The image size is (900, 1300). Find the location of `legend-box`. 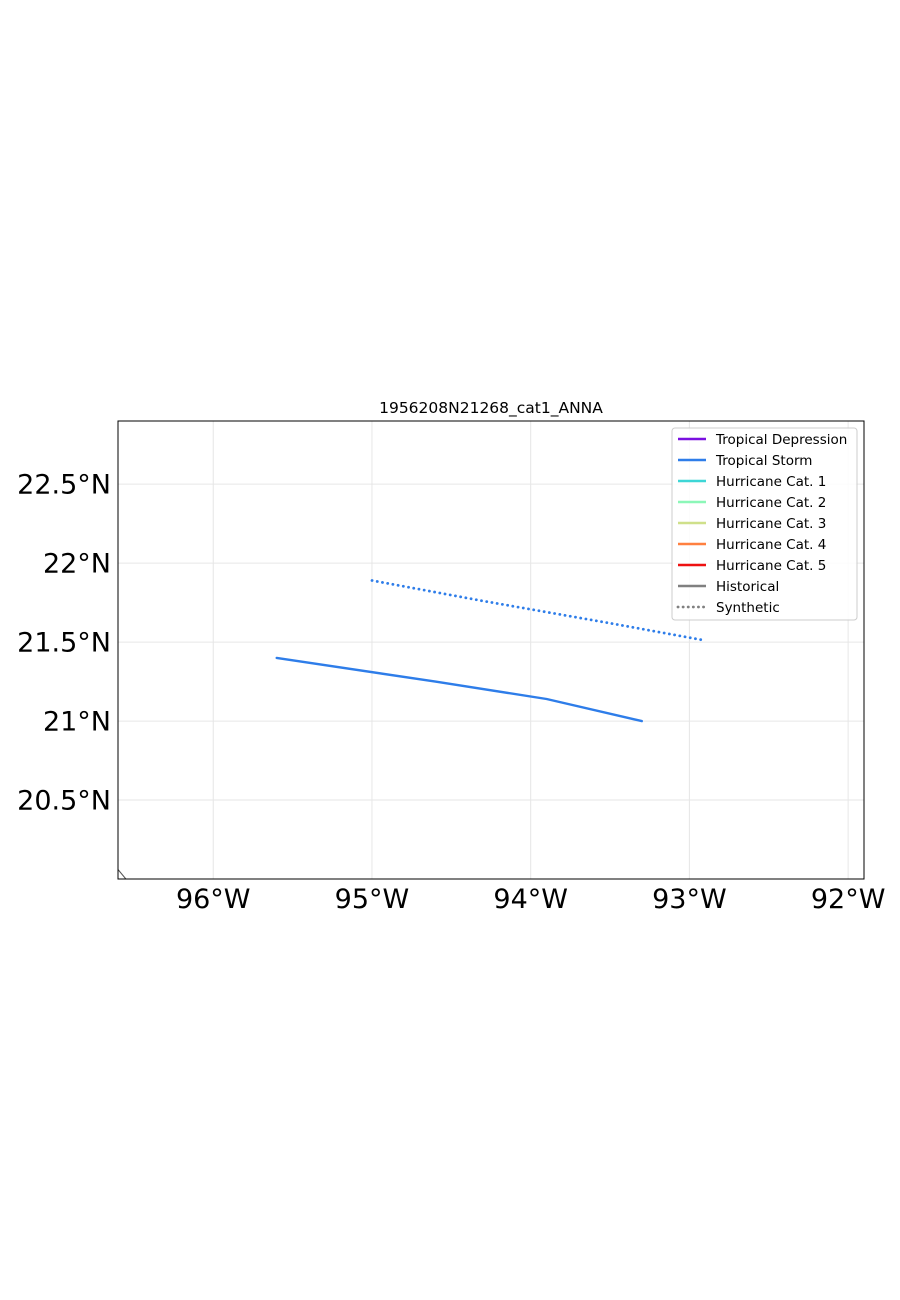

legend-box is located at coordinates (764, 524).